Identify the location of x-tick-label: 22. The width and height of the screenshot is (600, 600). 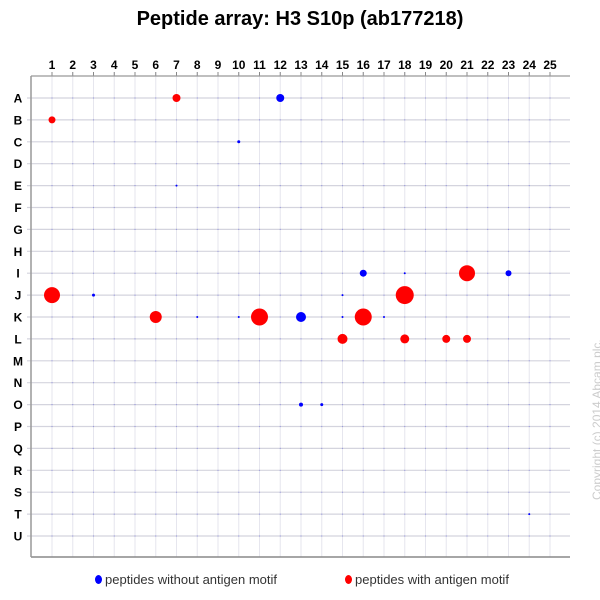
(488, 65).